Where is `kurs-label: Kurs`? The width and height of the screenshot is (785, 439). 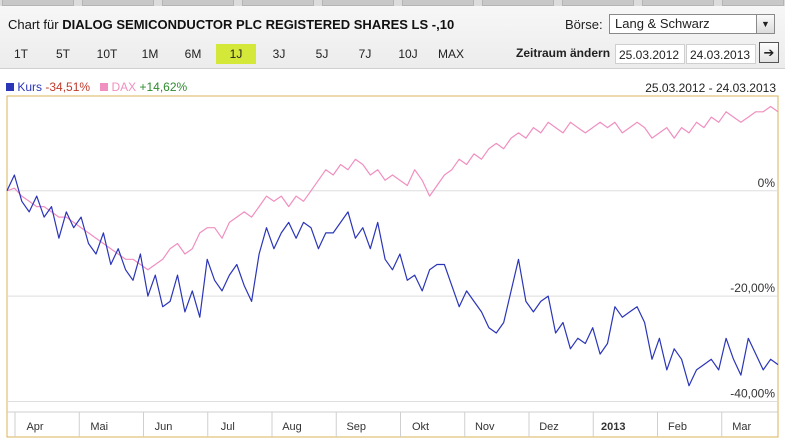 kurs-label: Kurs is located at coordinates (30, 87).